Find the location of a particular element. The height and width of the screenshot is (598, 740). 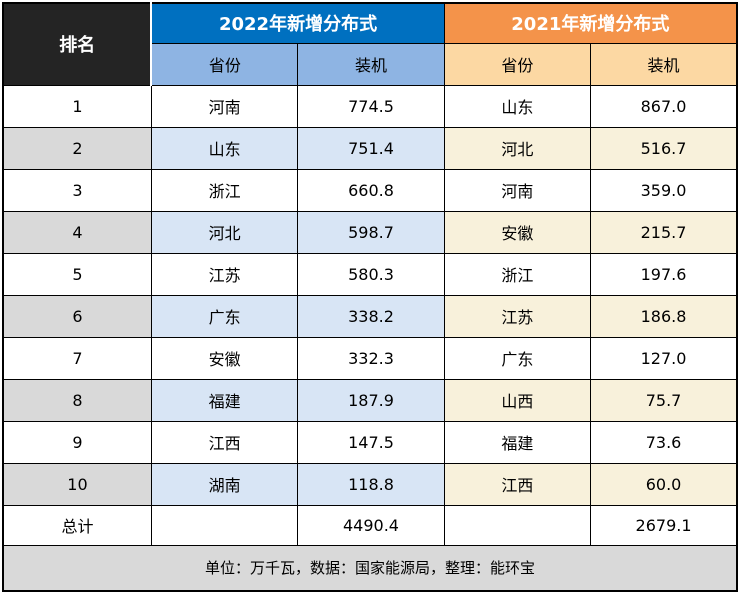

group-header-2021: 2021年新增分布式 is located at coordinates (590, 23).